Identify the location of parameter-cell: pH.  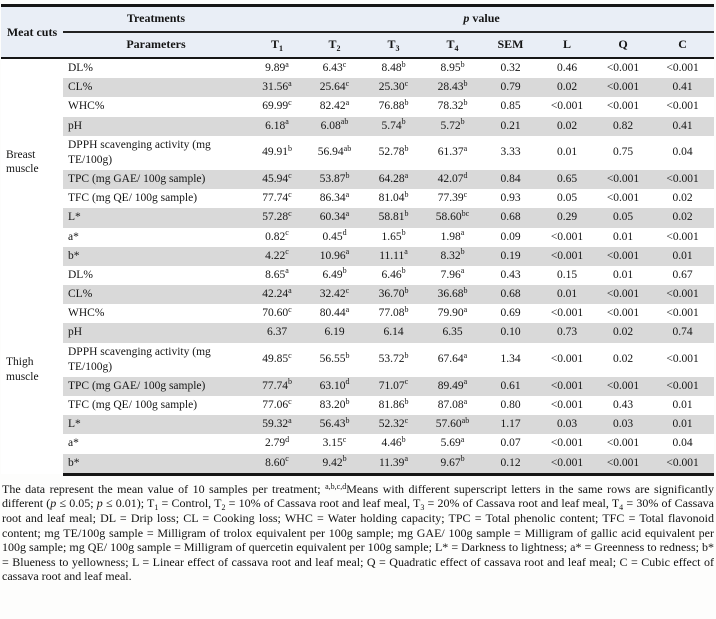
(156, 126).